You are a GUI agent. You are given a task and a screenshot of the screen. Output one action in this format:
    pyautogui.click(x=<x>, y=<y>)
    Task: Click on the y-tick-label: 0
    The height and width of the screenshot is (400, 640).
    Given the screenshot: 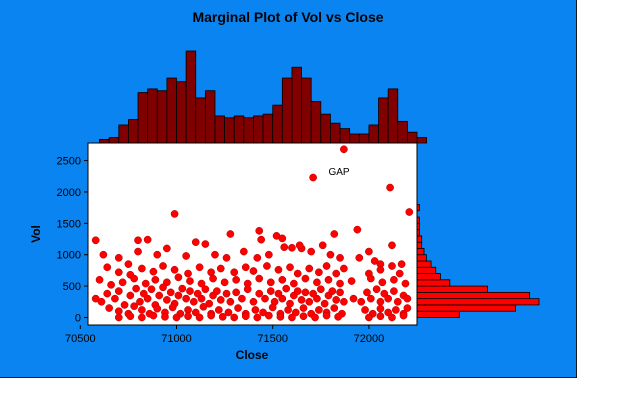 What is the action you would take?
    pyautogui.click(x=78, y=318)
    